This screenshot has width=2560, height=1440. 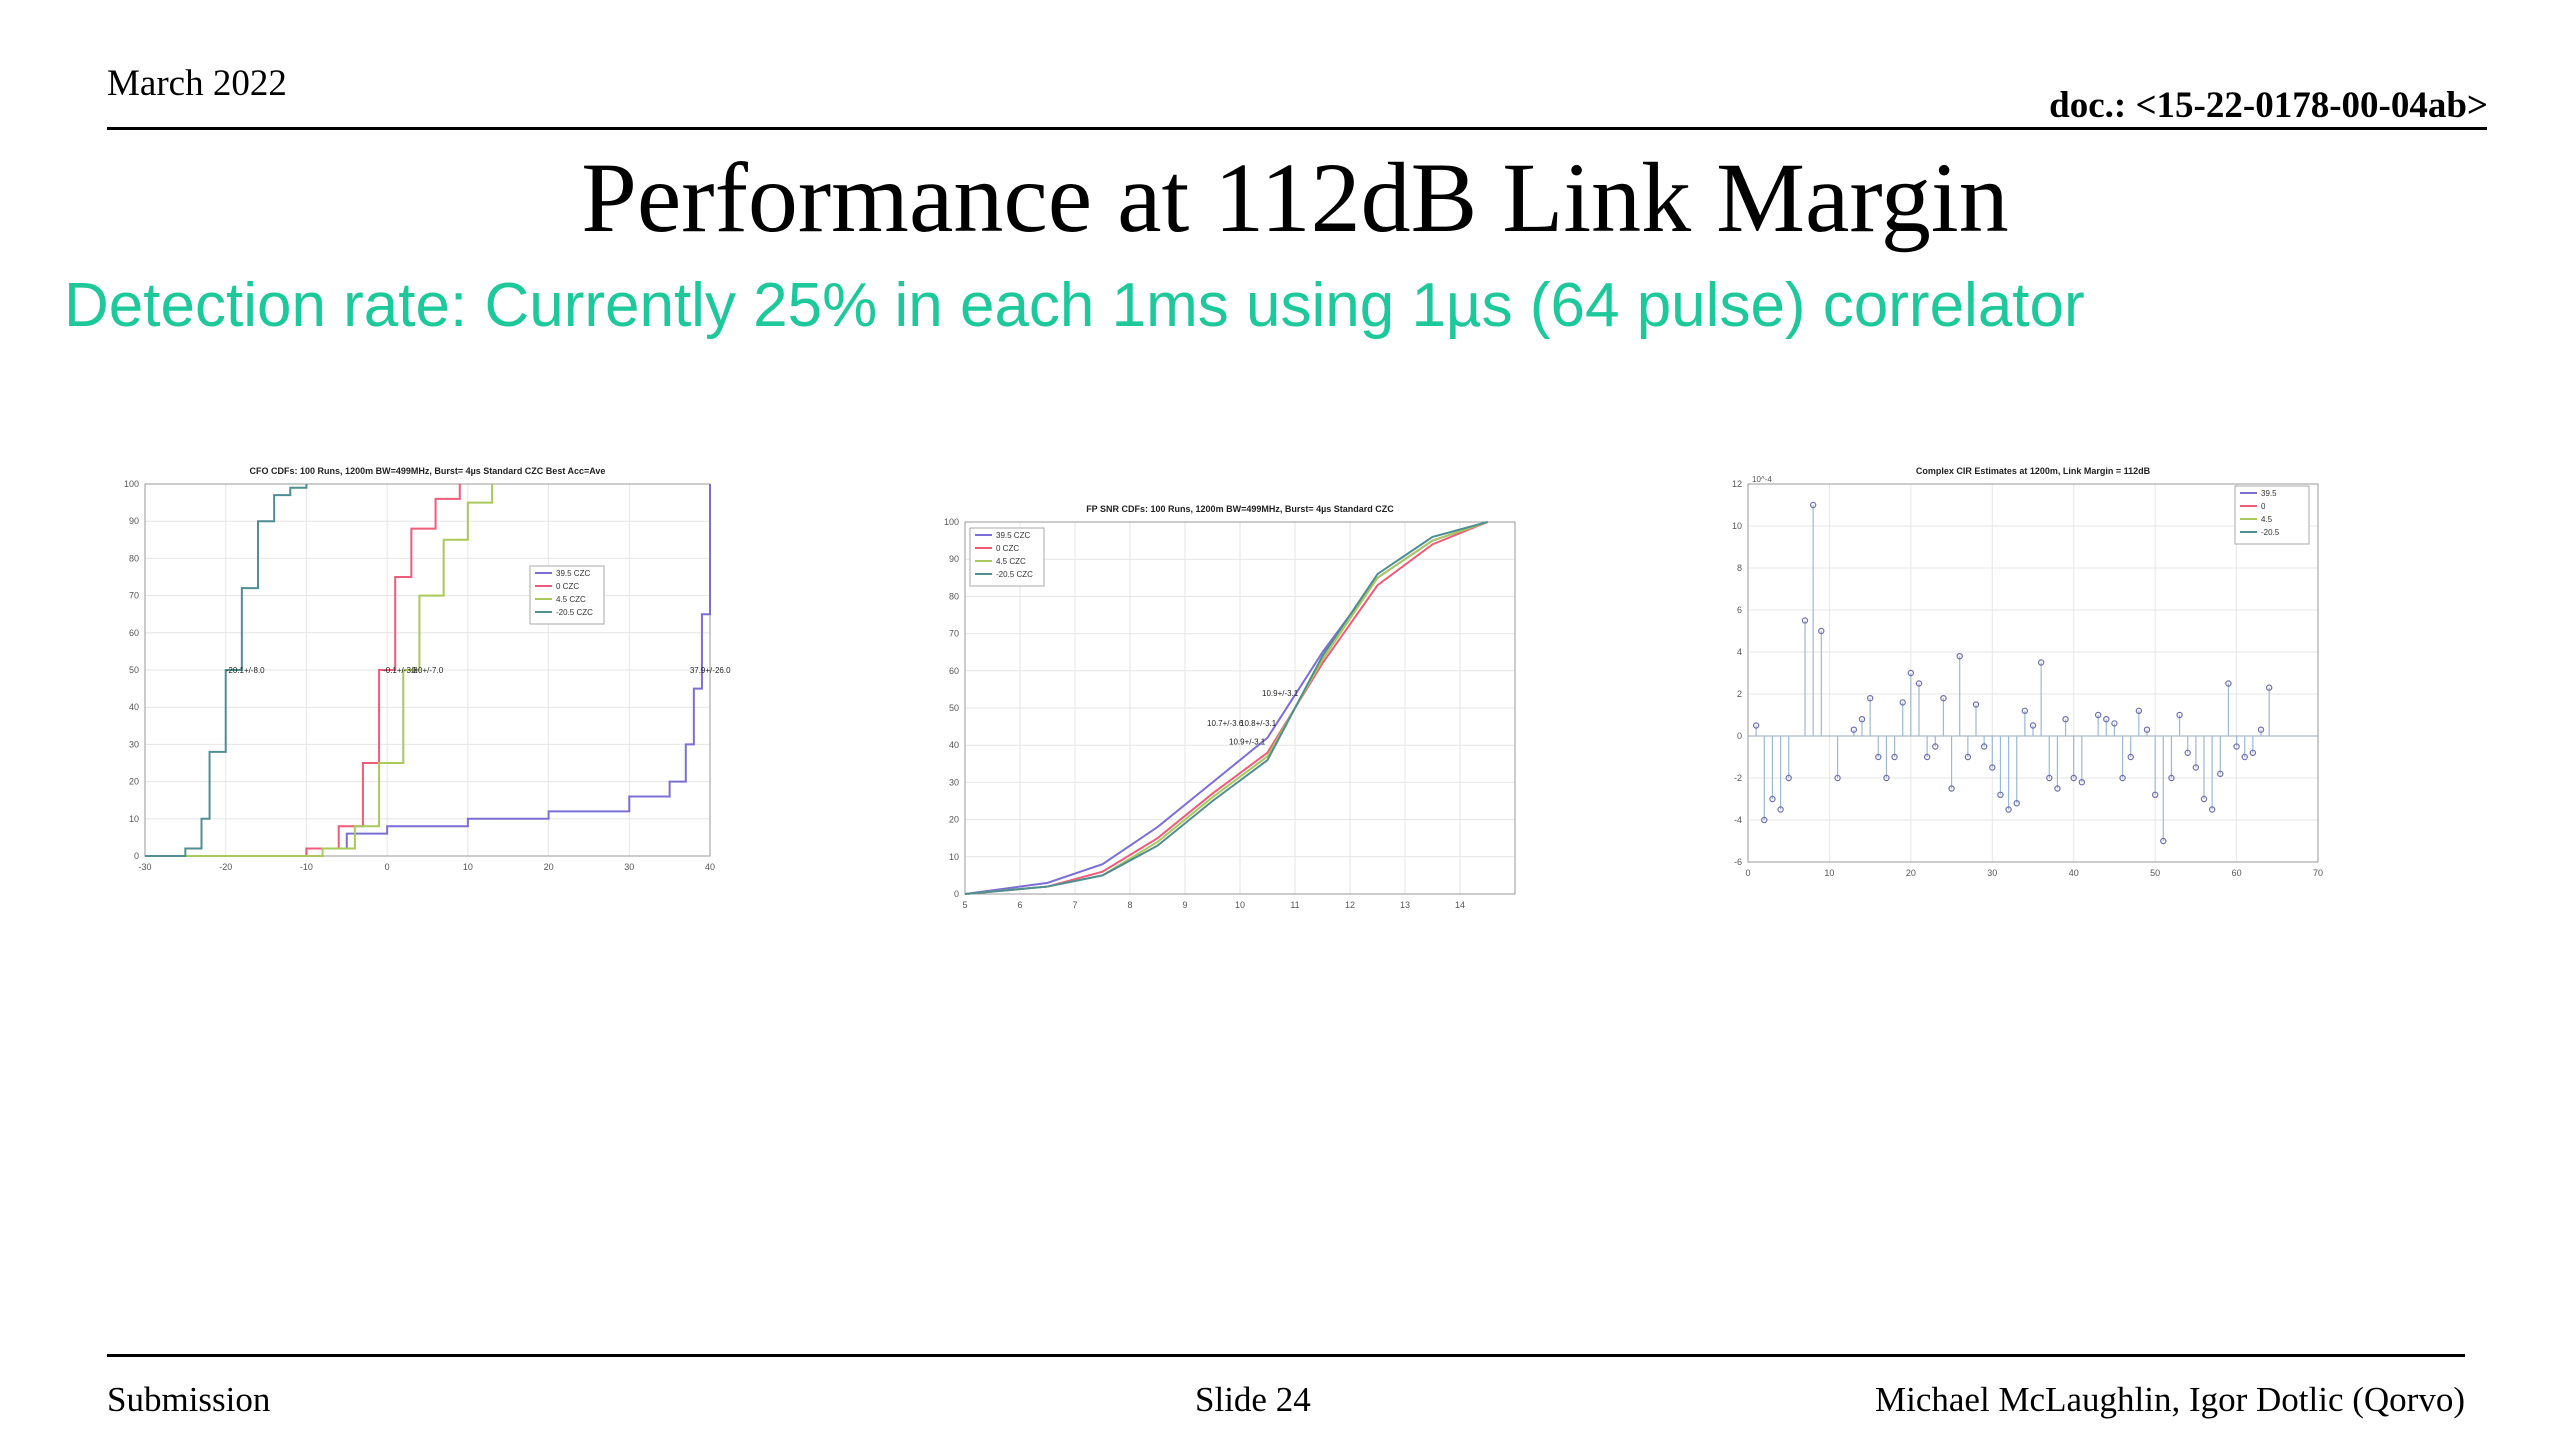 What do you see at coordinates (1226, 708) in the screenshot?
I see `series-line` at bounding box center [1226, 708].